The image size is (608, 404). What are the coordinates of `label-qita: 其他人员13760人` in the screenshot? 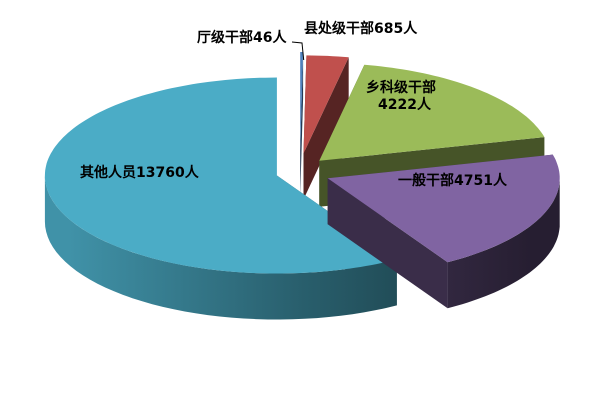 It's located at (139, 173).